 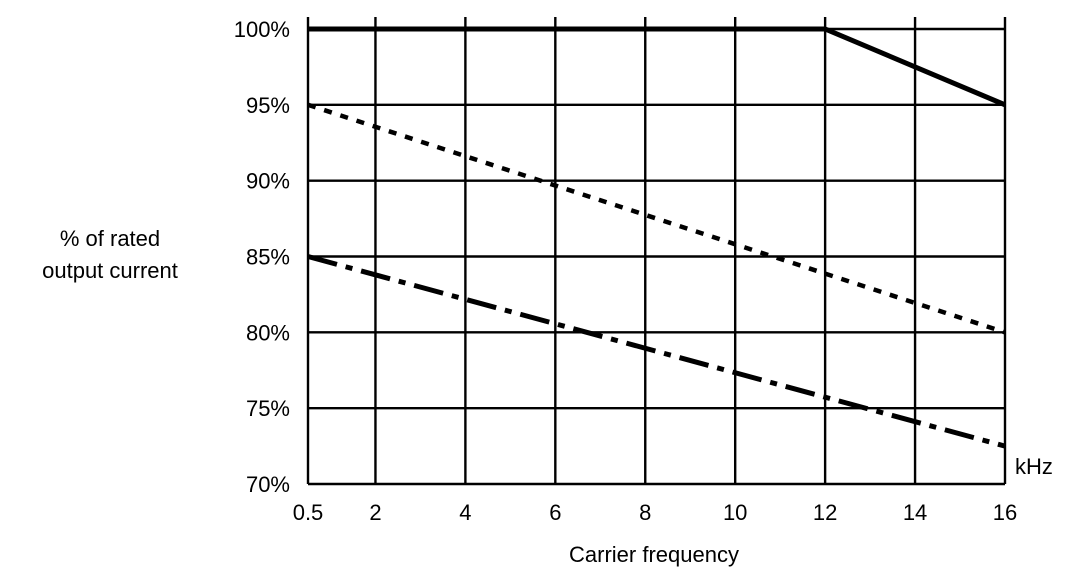 I want to click on y-axis-label-line2: output current, so click(x=110, y=270).